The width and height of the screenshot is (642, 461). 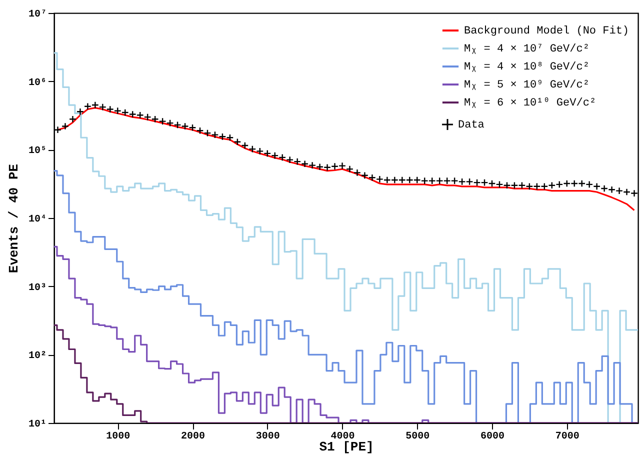 I want to click on y-tick-label: 10⁷, so click(x=37, y=15).